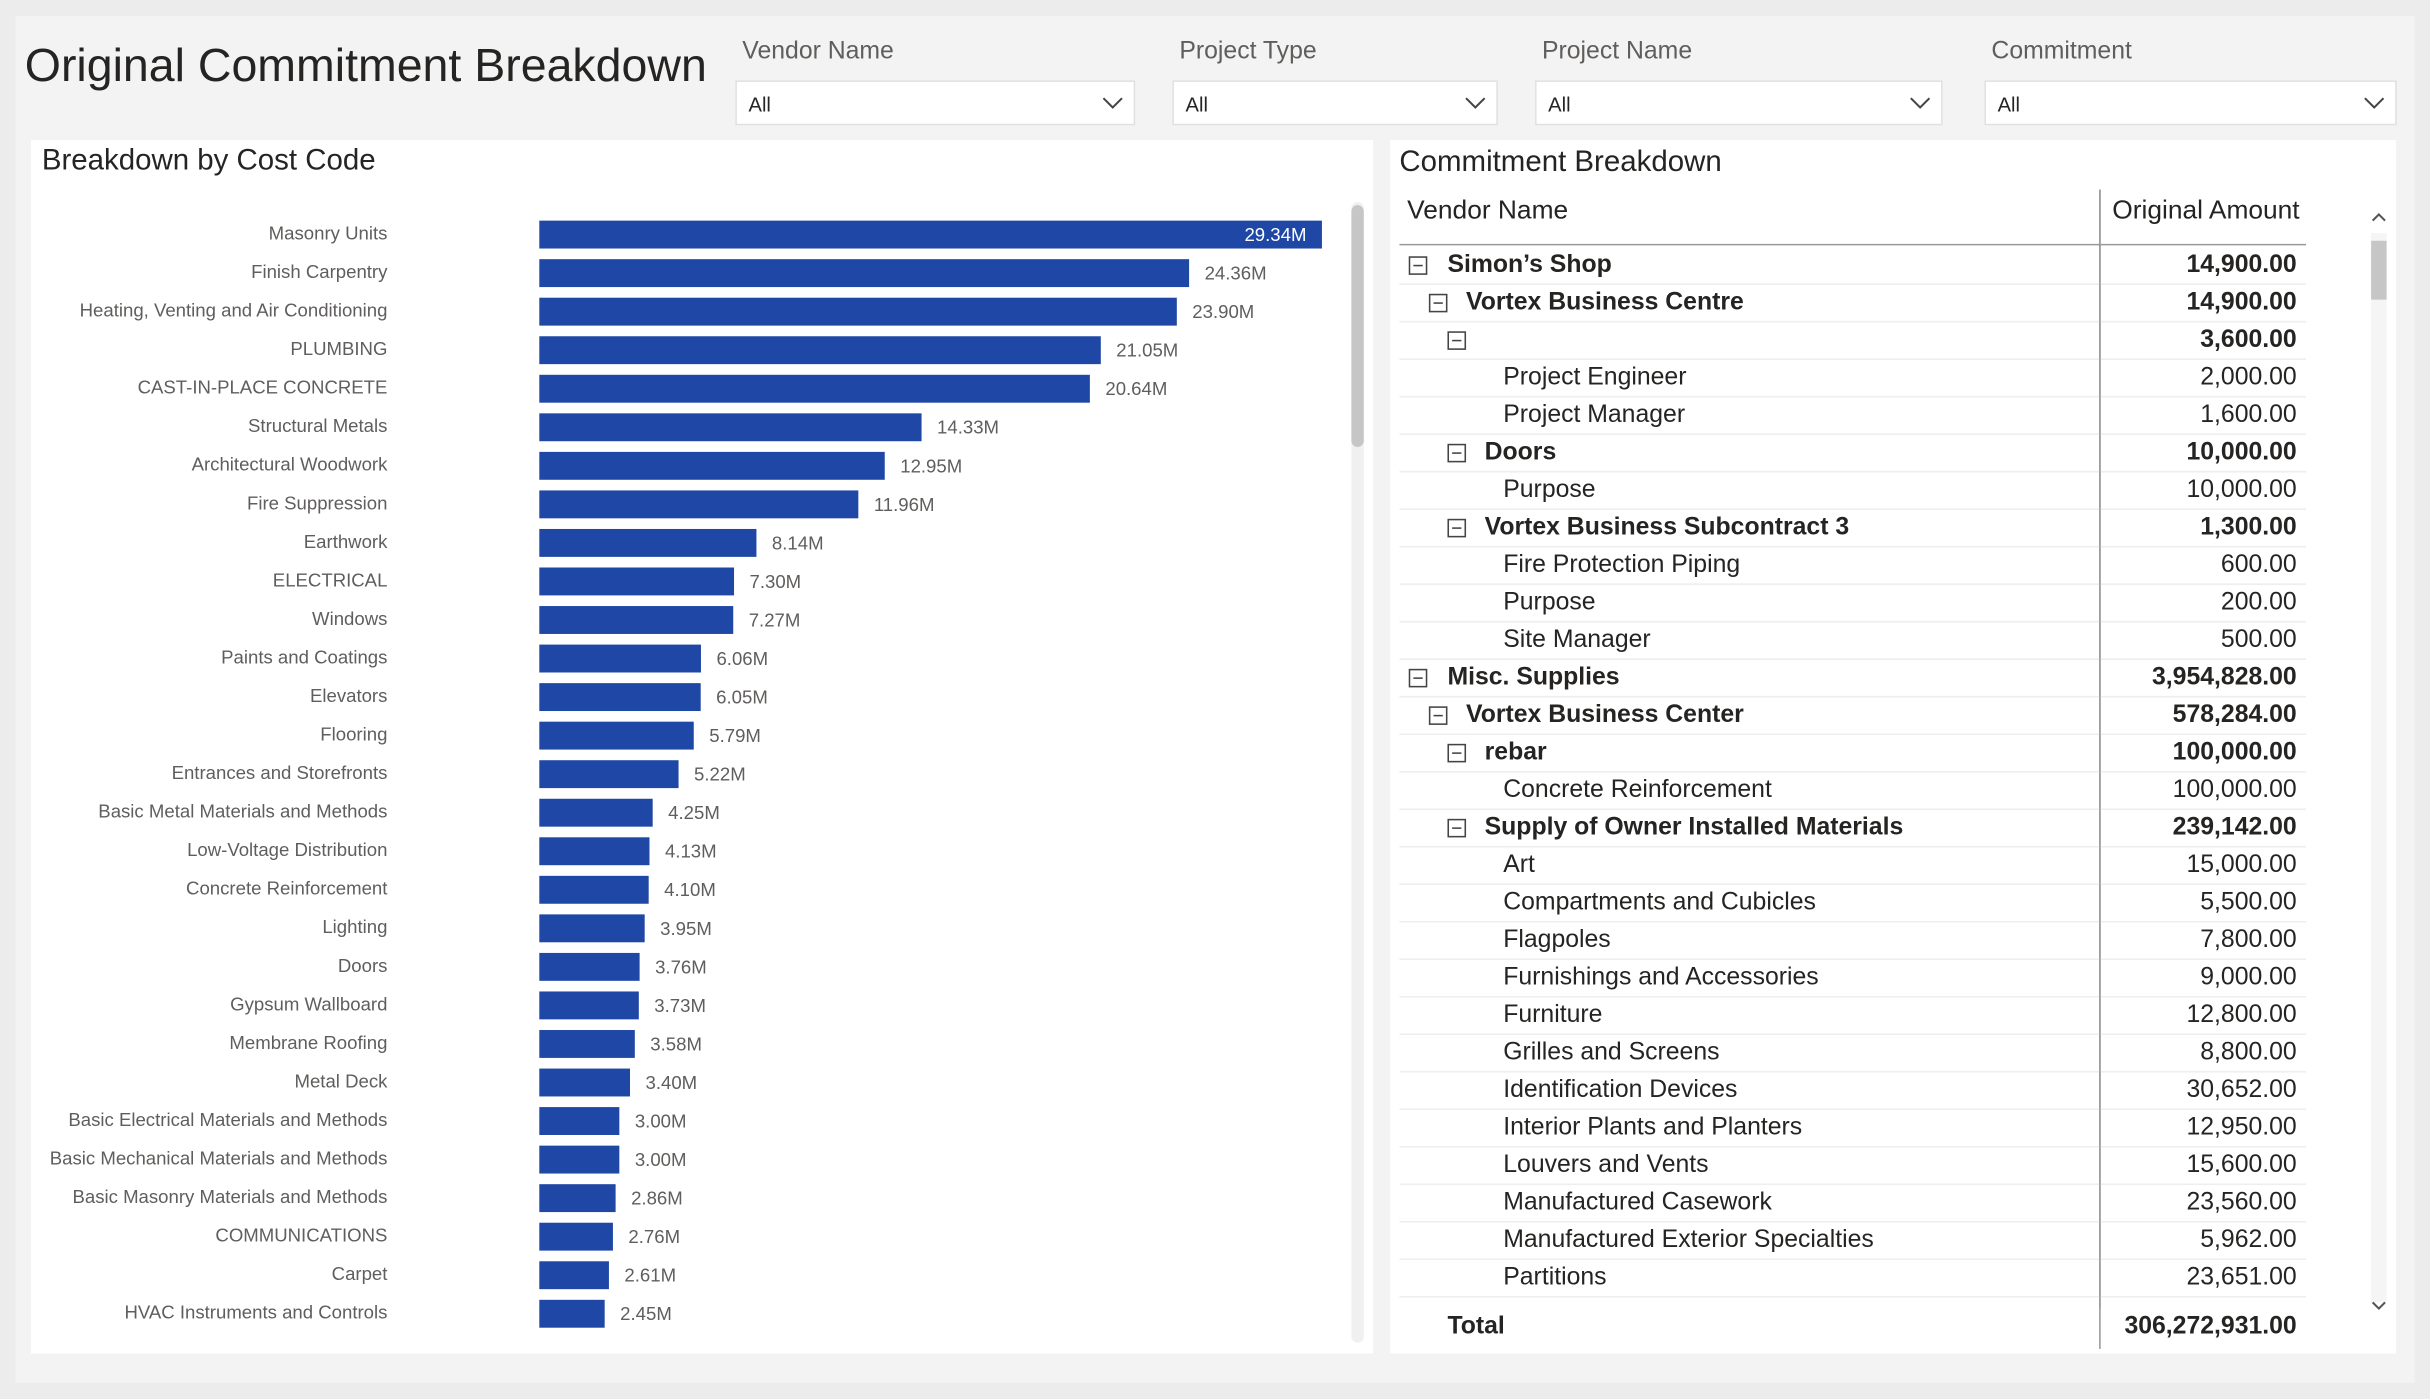  I want to click on total-bg, so click(1853, 1328).